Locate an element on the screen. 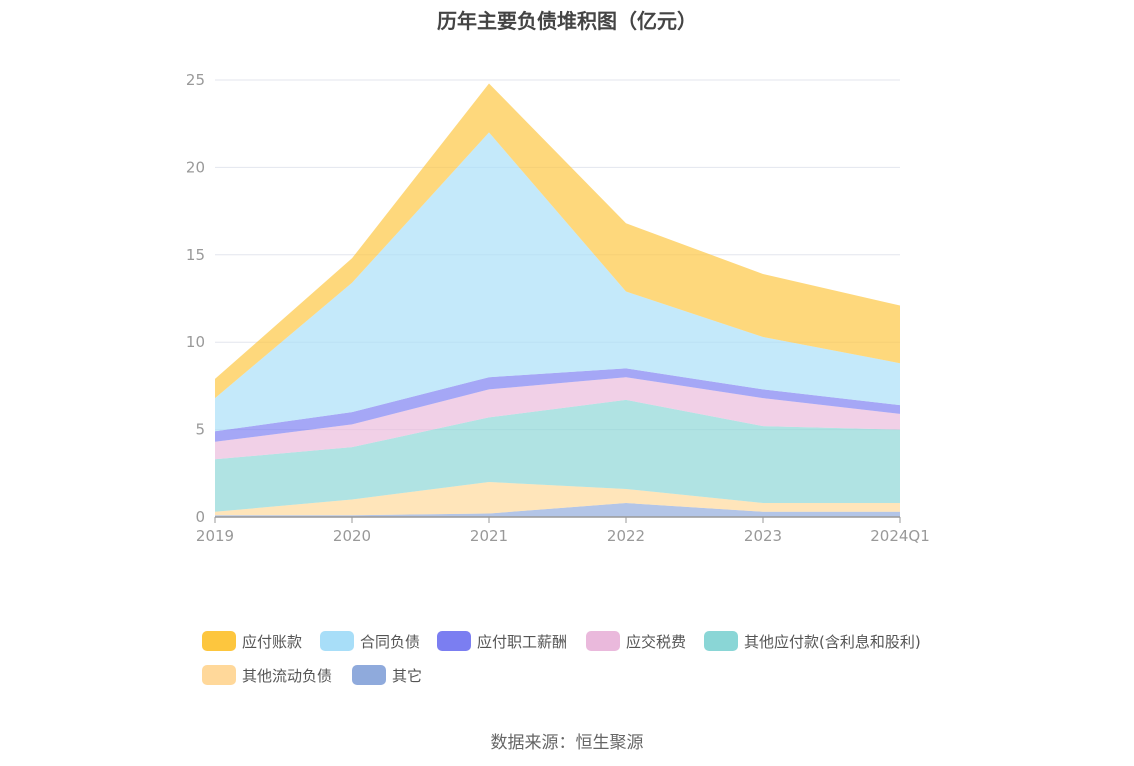 Image resolution: width=1134 pixels, height=766 pixels. legend-label: 应付职工薪酬 is located at coordinates (522, 641).